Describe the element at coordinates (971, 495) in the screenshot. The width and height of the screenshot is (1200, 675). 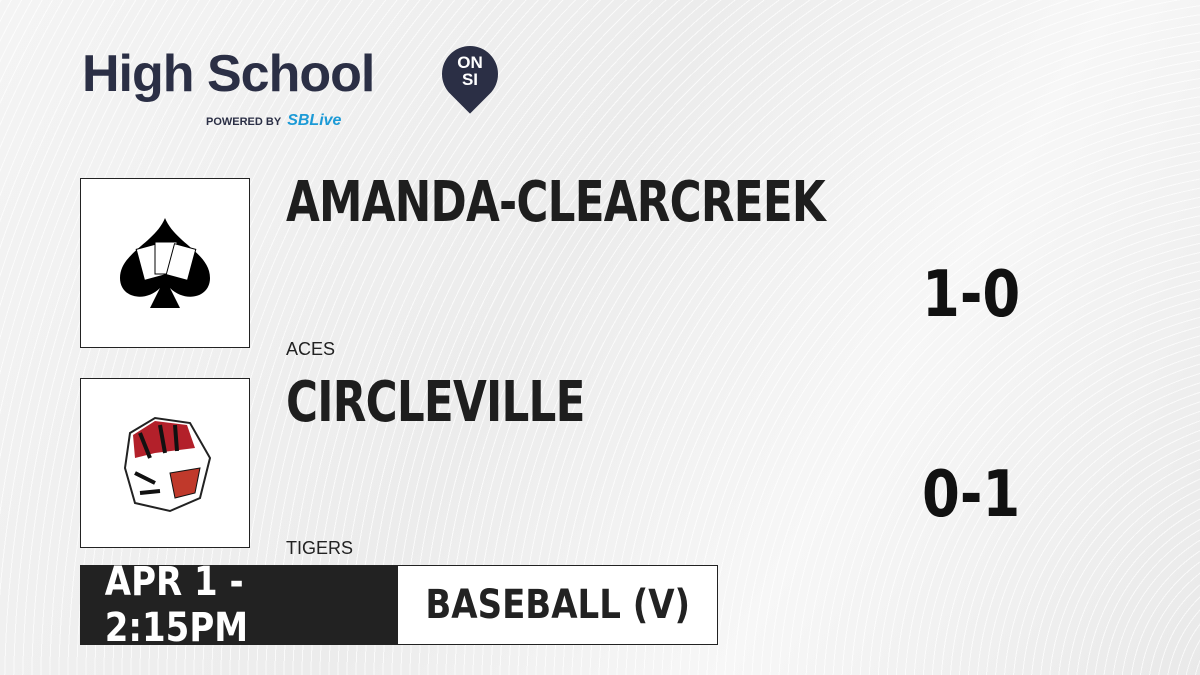
I see `away-team-record: 0-1` at that location.